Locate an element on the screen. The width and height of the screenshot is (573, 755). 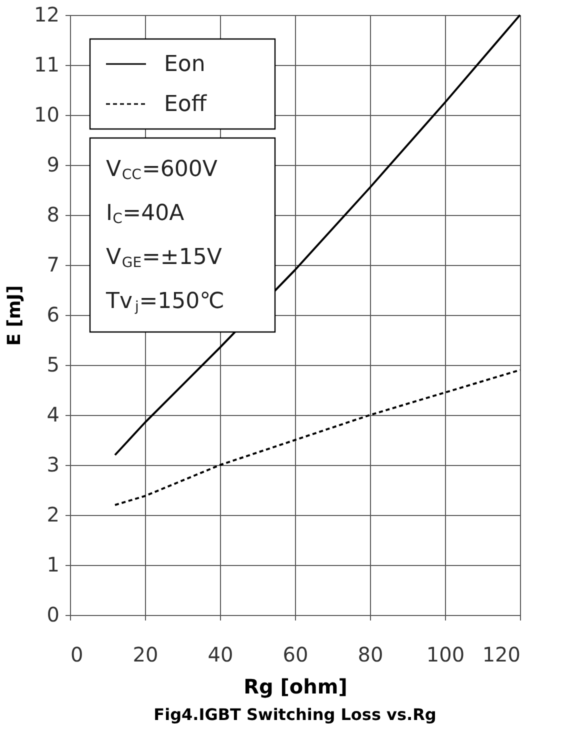
y-tick-label: 8 is located at coordinates (53, 214).